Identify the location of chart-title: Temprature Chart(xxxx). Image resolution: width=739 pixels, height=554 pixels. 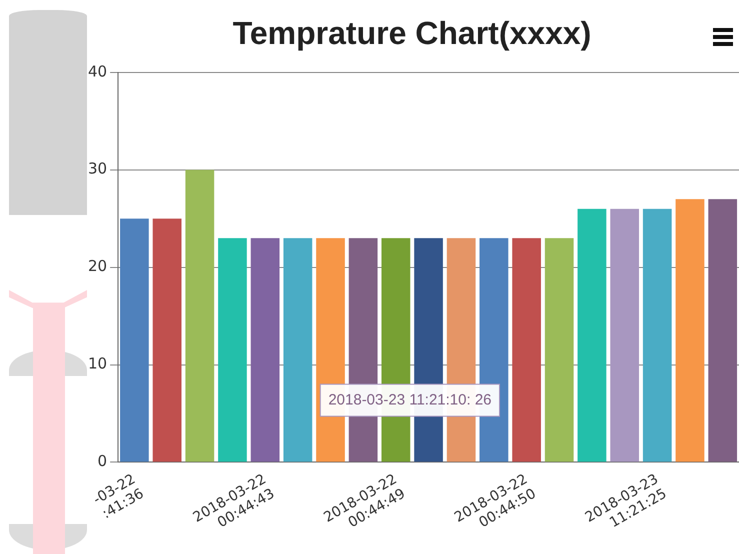
(412, 33).